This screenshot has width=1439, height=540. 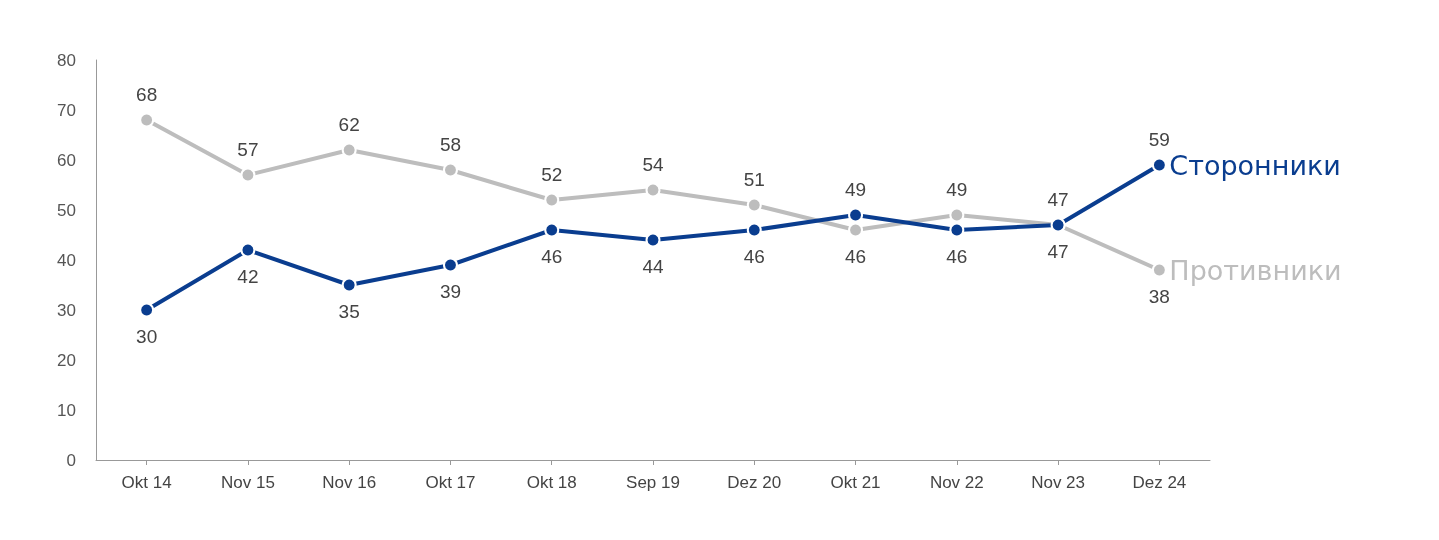 What do you see at coordinates (450, 482) in the screenshot?
I see `x-tick-label: Okt 17` at bounding box center [450, 482].